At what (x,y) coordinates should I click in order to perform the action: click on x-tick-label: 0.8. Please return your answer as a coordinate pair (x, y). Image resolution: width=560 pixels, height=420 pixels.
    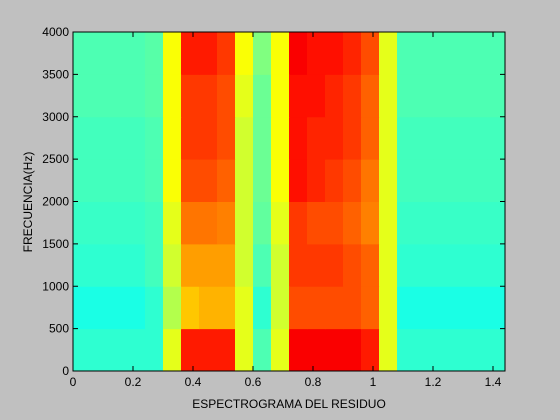
    Looking at the image, I should click on (313, 382).